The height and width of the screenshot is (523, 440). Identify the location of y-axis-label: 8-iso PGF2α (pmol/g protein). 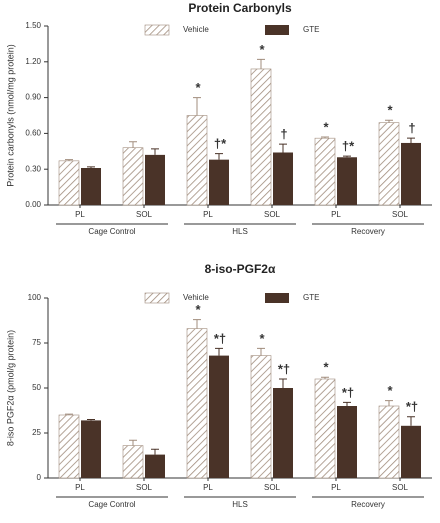
(10, 388).